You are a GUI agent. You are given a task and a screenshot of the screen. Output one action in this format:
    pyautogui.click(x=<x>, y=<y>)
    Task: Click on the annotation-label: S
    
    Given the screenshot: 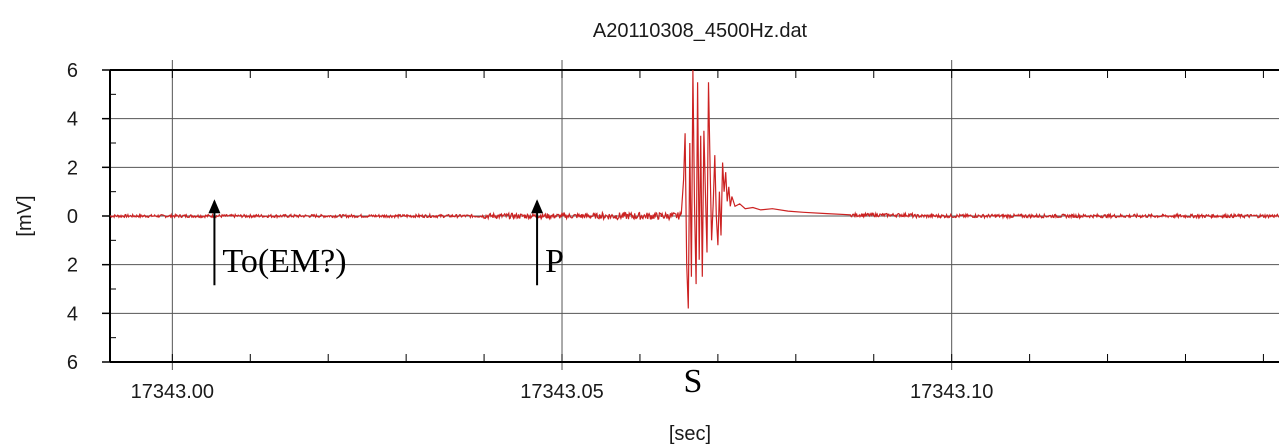 What is the action you would take?
    pyautogui.click(x=692, y=381)
    